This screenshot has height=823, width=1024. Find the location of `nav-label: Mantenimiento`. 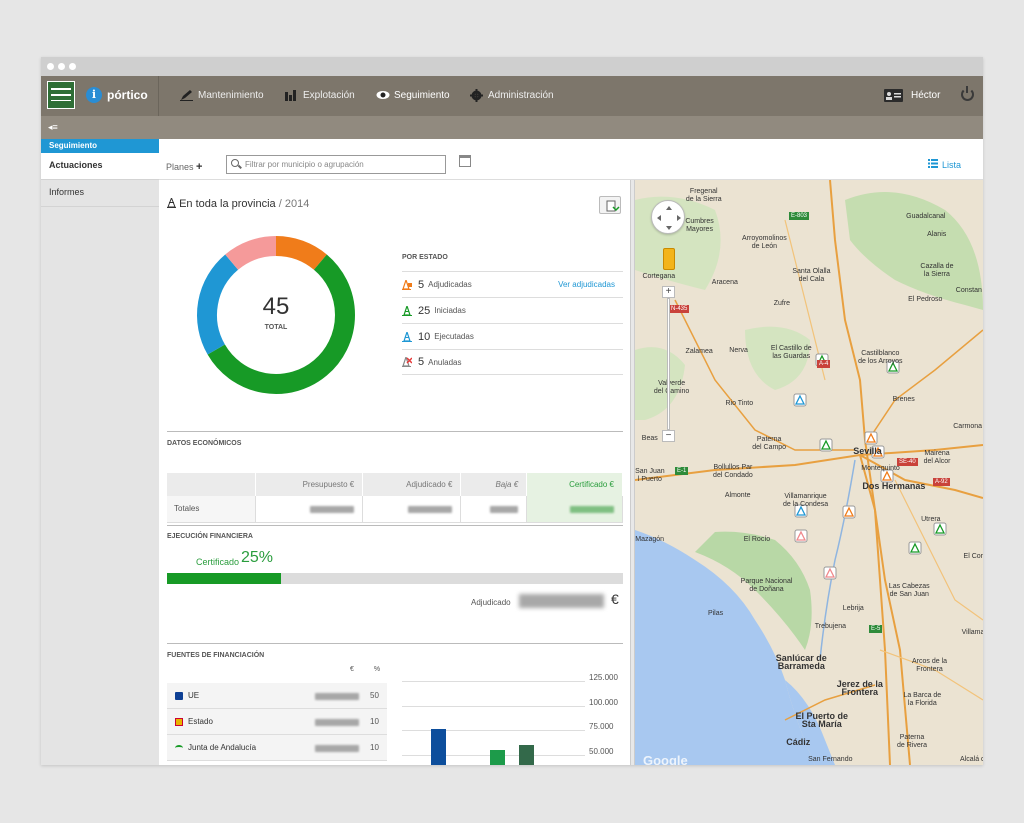

nav-label: Mantenimiento is located at coordinates (231, 95).